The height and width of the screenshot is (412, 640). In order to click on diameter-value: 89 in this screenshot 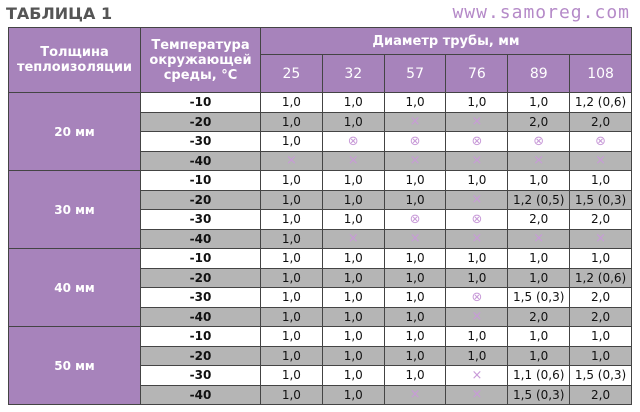, I will do `click(539, 73)`.